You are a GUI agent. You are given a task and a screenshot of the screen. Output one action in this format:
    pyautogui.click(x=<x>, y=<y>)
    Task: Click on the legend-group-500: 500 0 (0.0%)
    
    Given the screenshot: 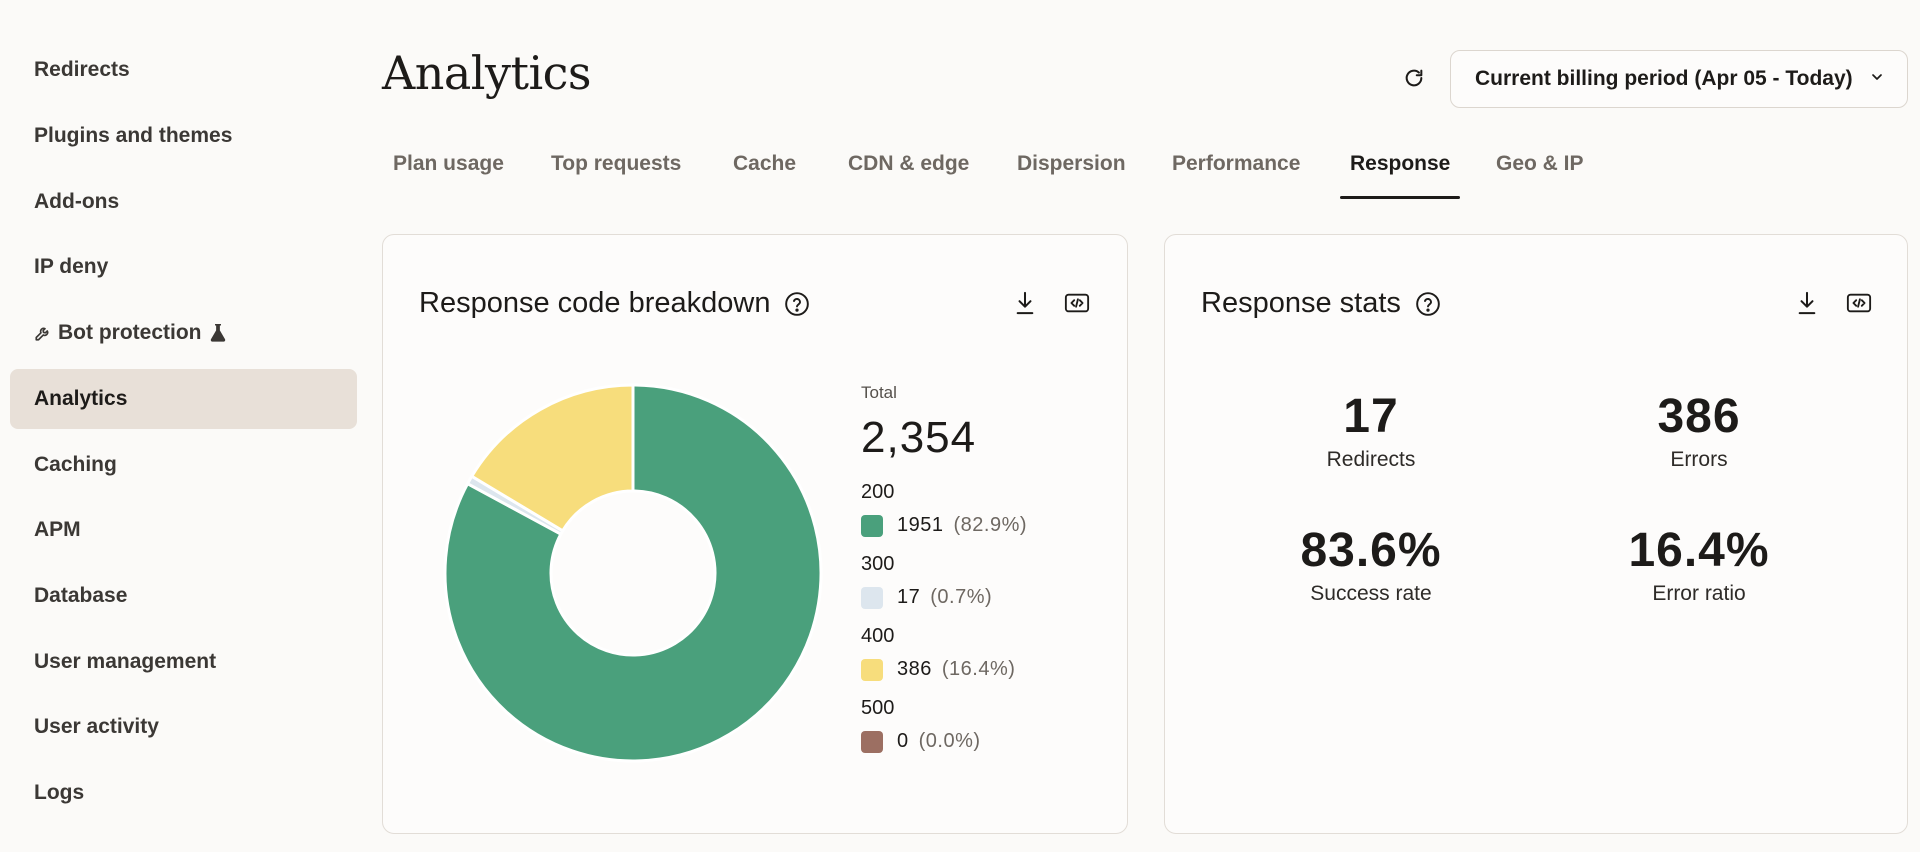 What is the action you would take?
    pyautogui.click(x=981, y=725)
    